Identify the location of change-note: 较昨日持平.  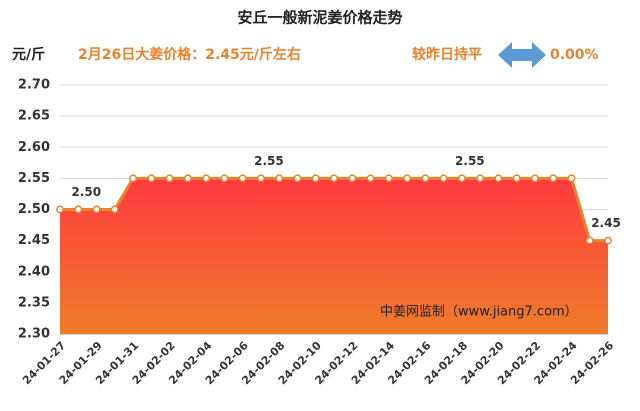
(447, 54).